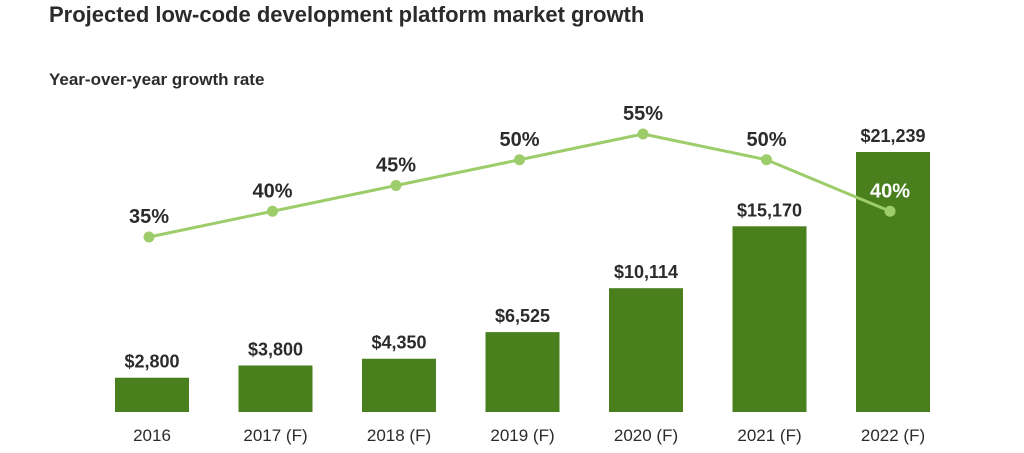  What do you see at coordinates (157, 79) in the screenshot?
I see `chart-subtitle: Year-over-year growth rate` at bounding box center [157, 79].